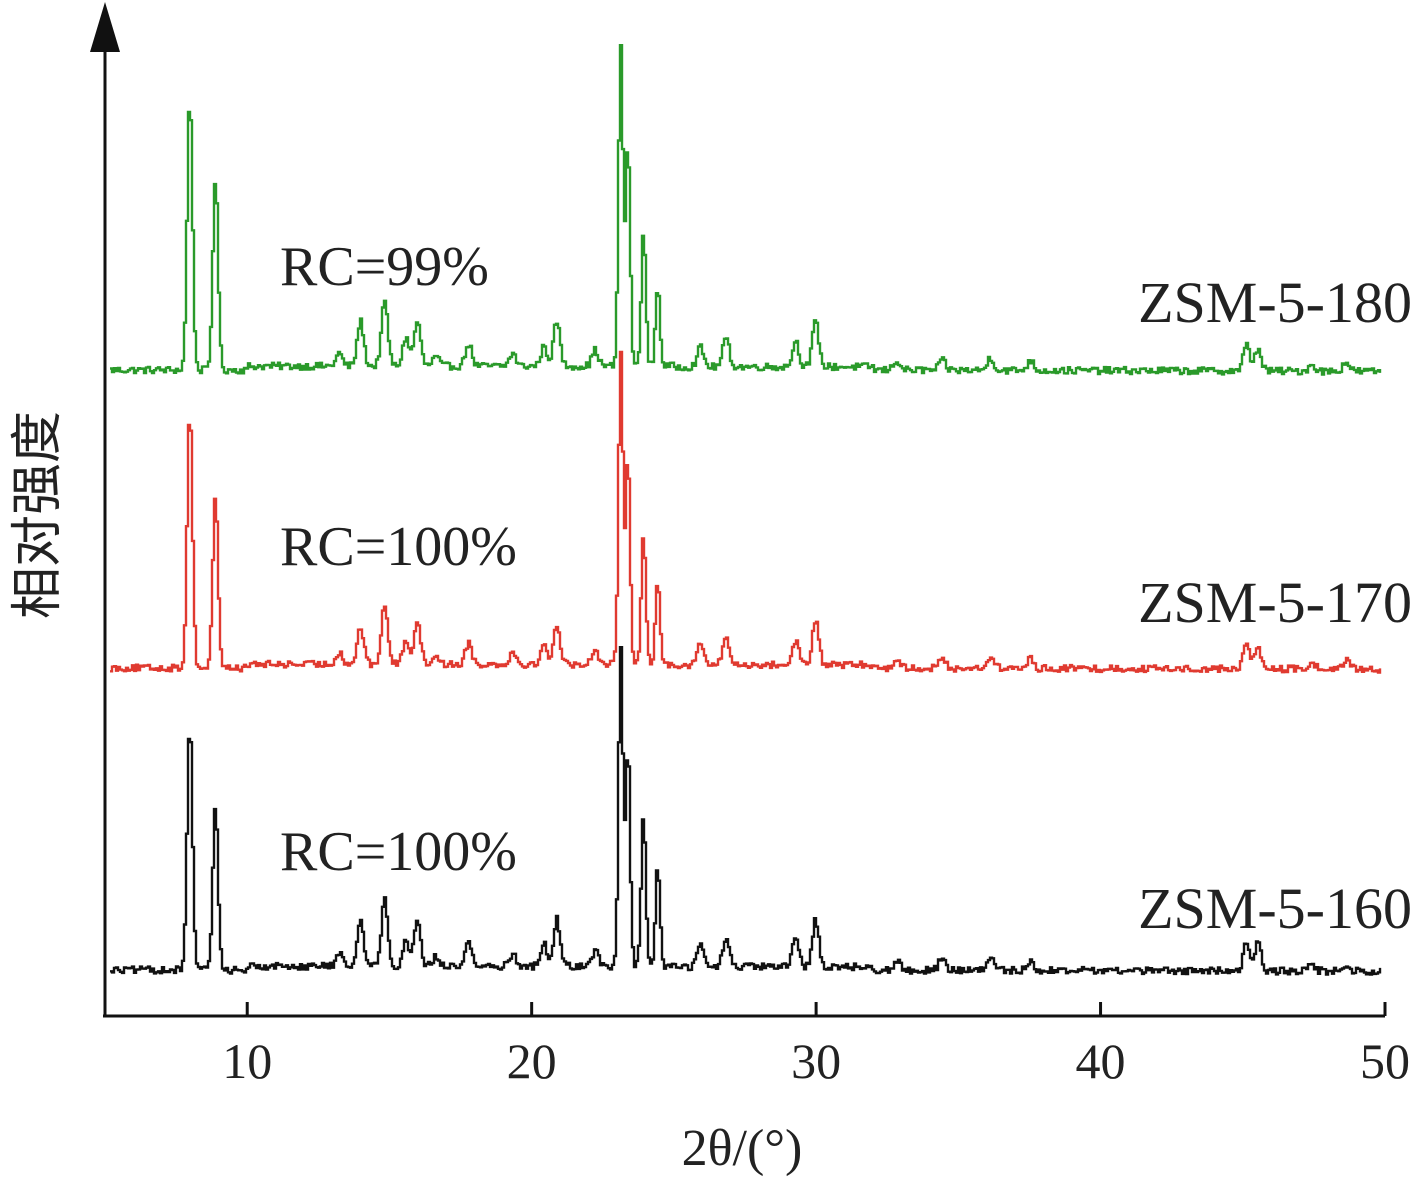 This screenshot has width=1417, height=1186. I want to click on y-axis-arrow, so click(105, 27).